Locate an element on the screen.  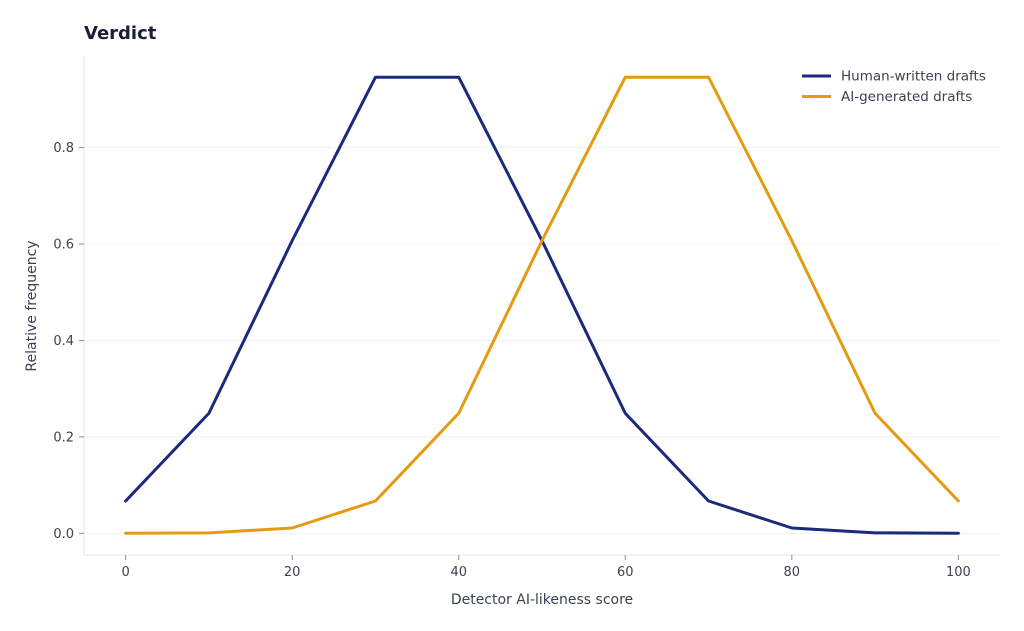
y-tick-label-2: 0.4 is located at coordinates (63, 341).